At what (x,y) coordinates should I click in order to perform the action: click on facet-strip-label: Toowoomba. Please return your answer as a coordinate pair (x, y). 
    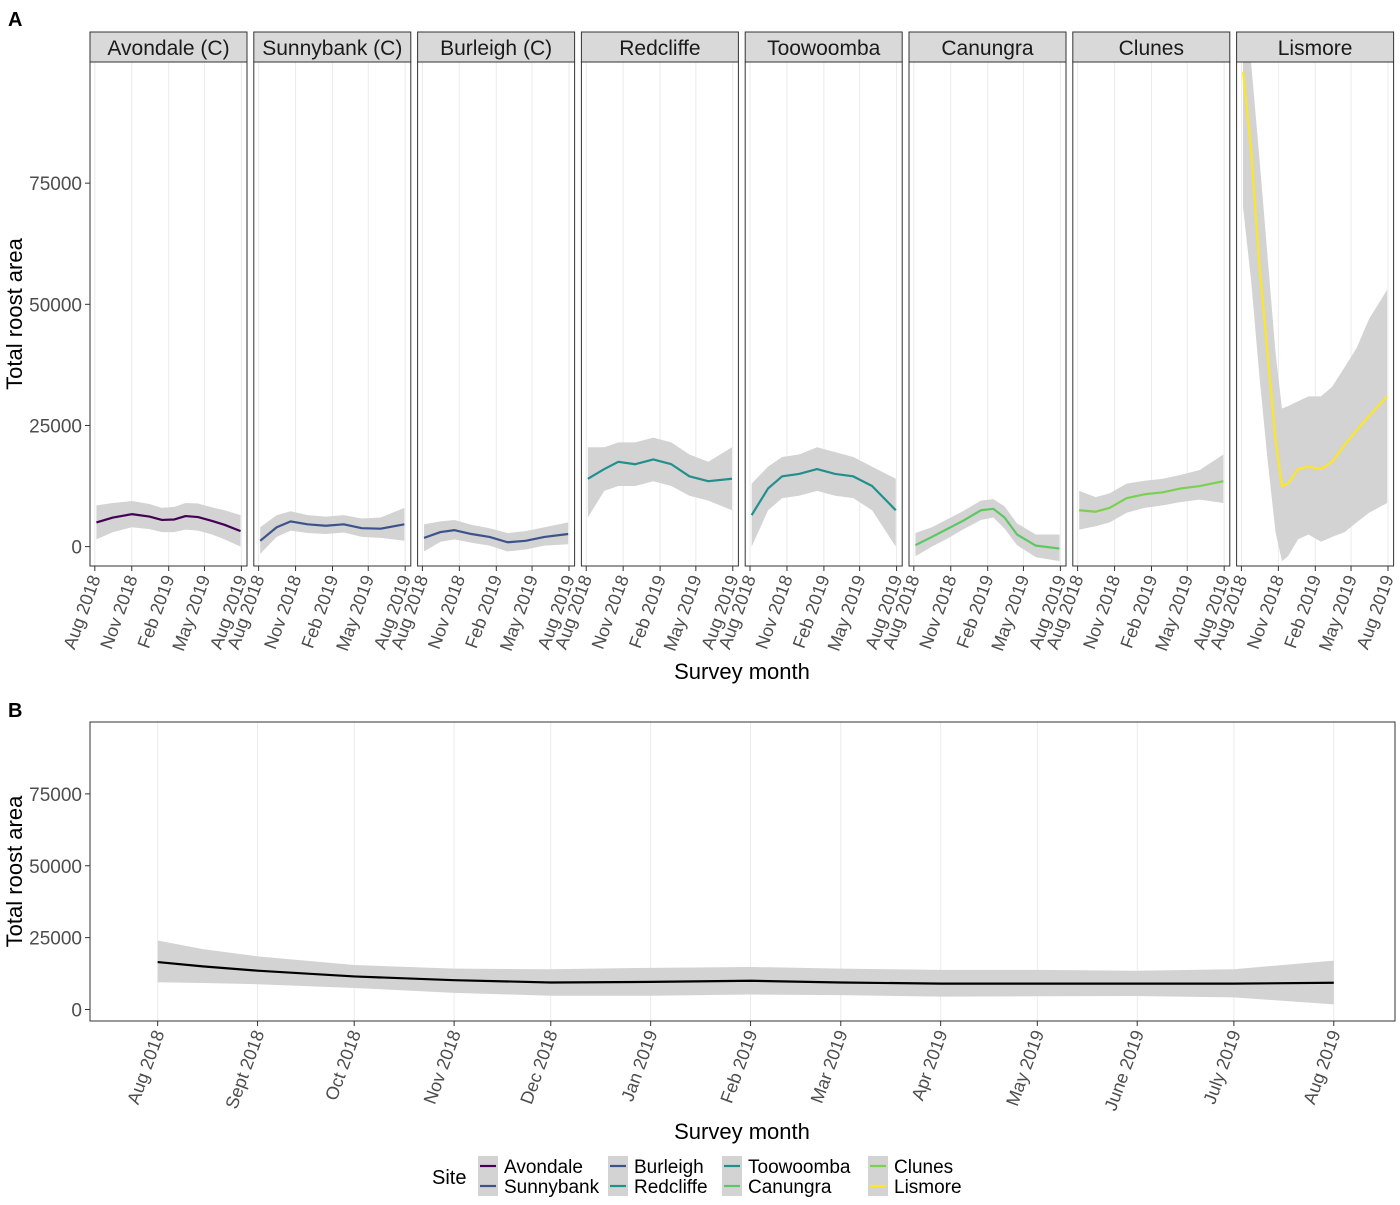
    Looking at the image, I should click on (824, 48).